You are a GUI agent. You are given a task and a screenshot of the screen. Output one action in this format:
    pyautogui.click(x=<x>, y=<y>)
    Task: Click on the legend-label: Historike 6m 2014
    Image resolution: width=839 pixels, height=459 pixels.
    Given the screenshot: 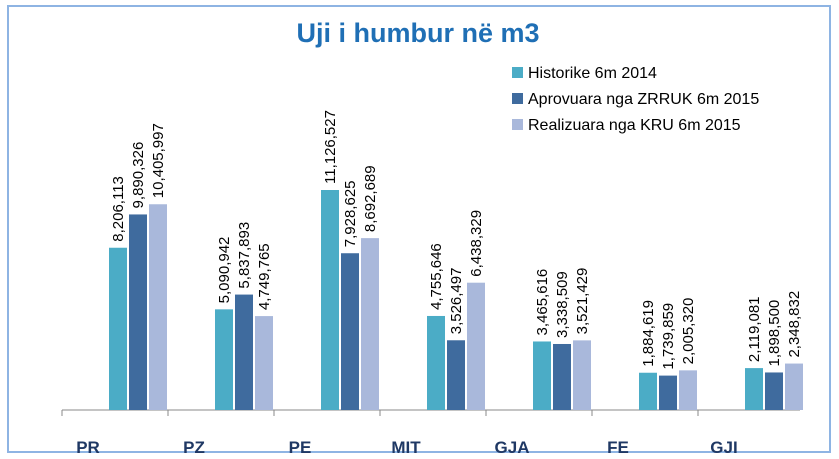 What is the action you would take?
    pyautogui.click(x=592, y=73)
    